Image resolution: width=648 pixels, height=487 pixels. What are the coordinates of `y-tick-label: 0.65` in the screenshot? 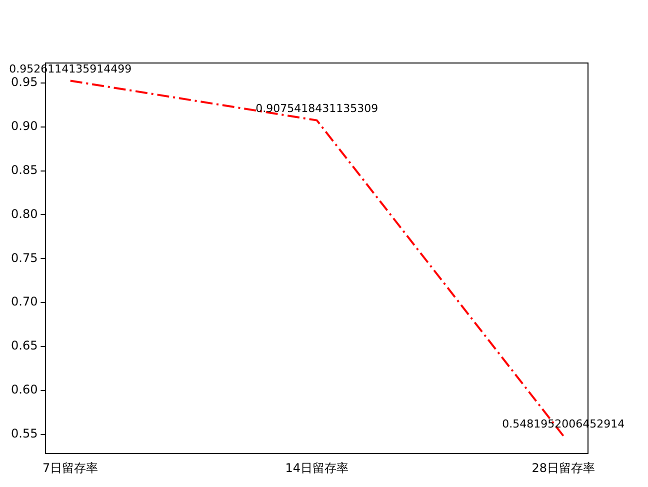 It's located at (24, 345).